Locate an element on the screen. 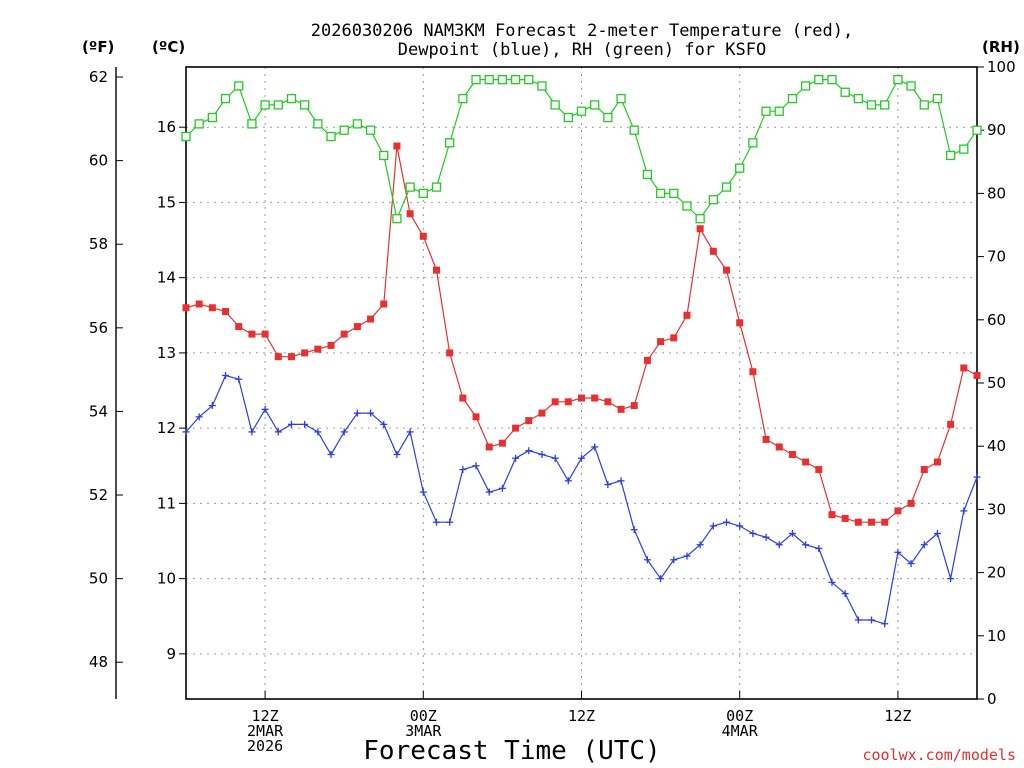 The height and width of the screenshot is (768, 1024). celsius-tick-label: 15 is located at coordinates (166, 202).